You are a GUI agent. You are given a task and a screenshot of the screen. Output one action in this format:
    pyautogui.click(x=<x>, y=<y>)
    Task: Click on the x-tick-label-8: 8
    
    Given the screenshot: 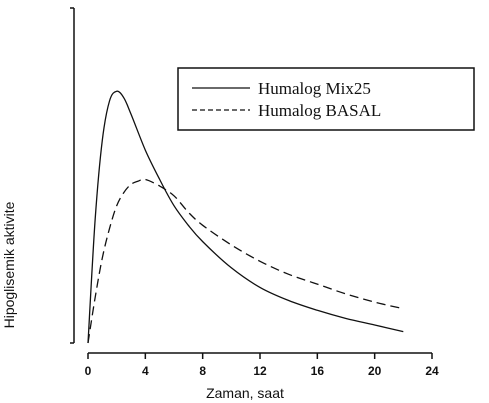 What is the action you would take?
    pyautogui.click(x=202, y=371)
    